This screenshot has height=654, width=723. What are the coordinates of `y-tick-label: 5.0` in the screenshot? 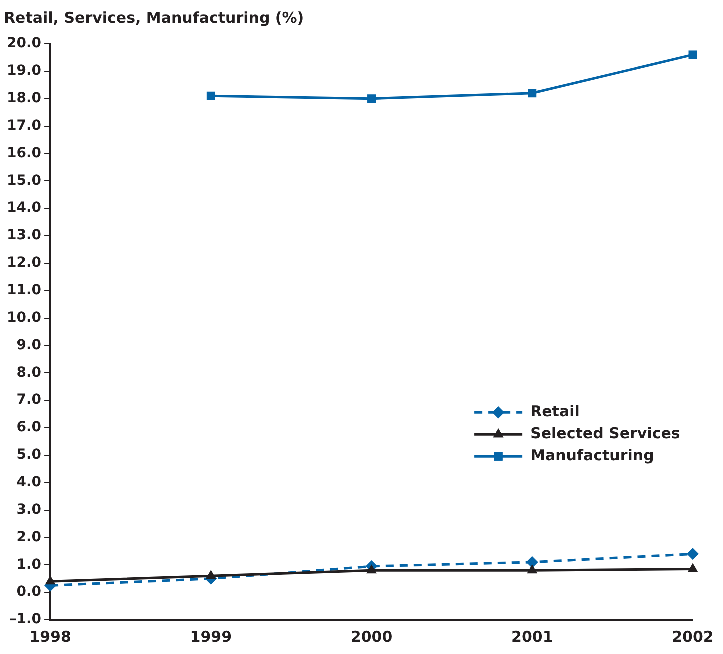 It's located at (29, 455).